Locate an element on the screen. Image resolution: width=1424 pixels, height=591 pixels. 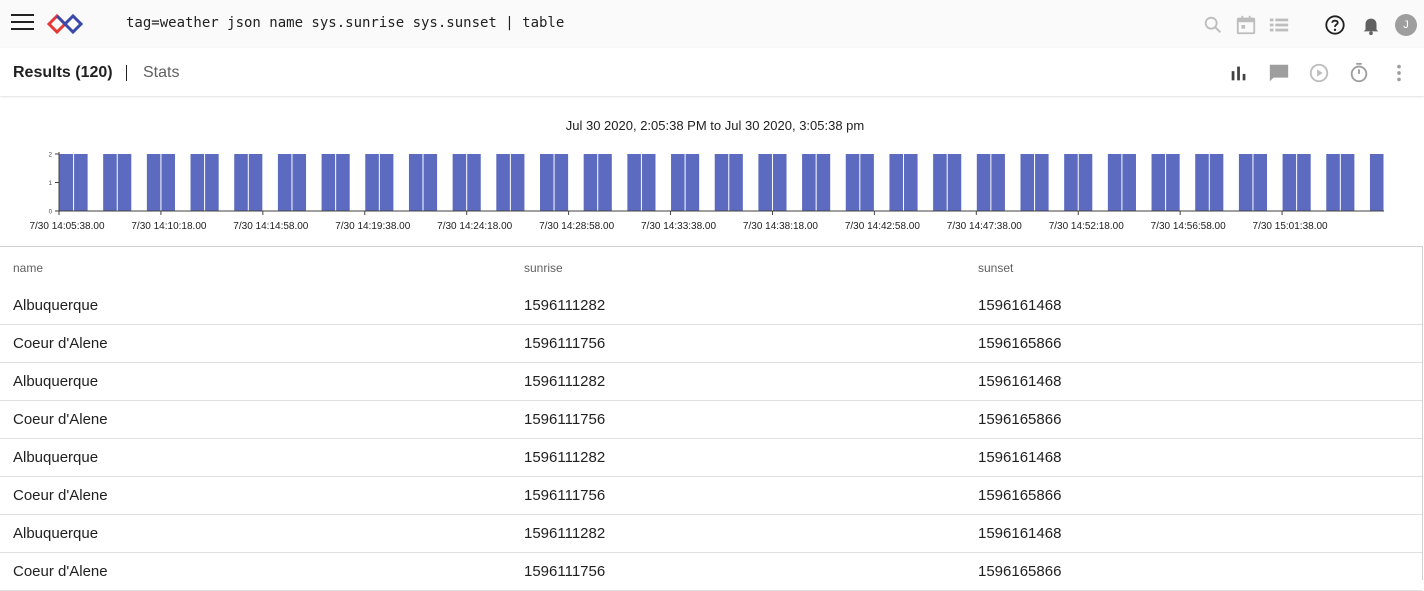
calendar-icon is located at coordinates (1246, 25).